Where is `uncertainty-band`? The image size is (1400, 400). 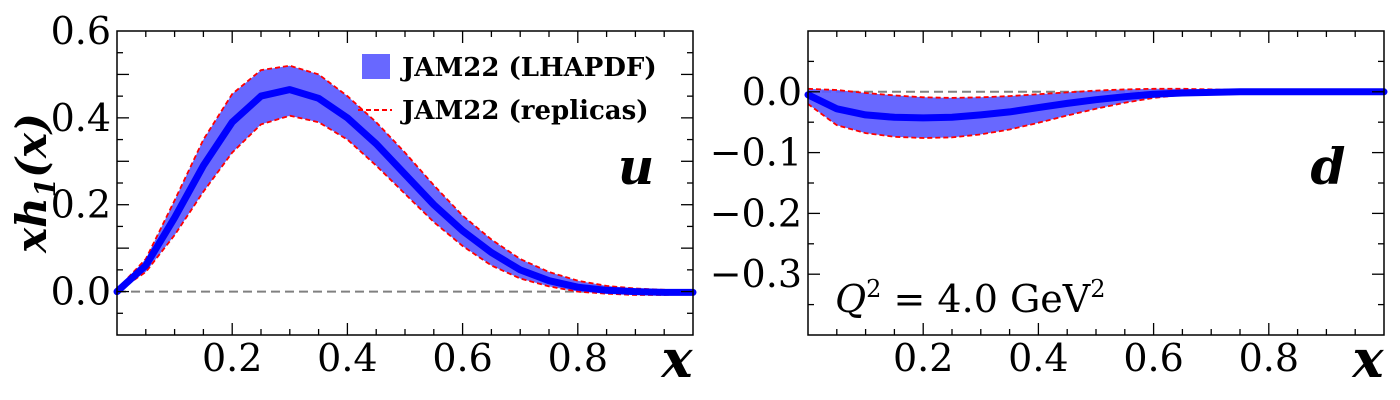
uncertainty-band is located at coordinates (1096, 113).